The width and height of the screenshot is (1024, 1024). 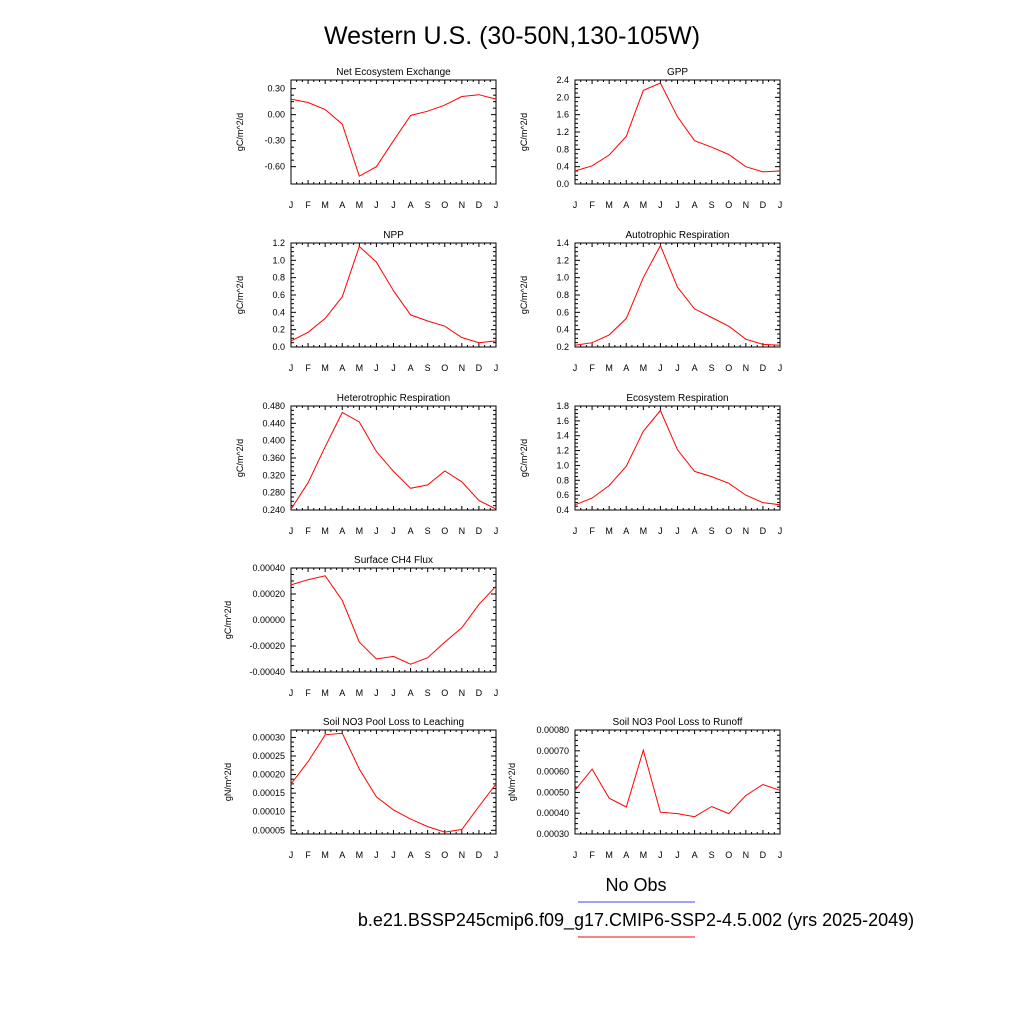 I want to click on y-tick-label: 0.4, so click(x=562, y=510).